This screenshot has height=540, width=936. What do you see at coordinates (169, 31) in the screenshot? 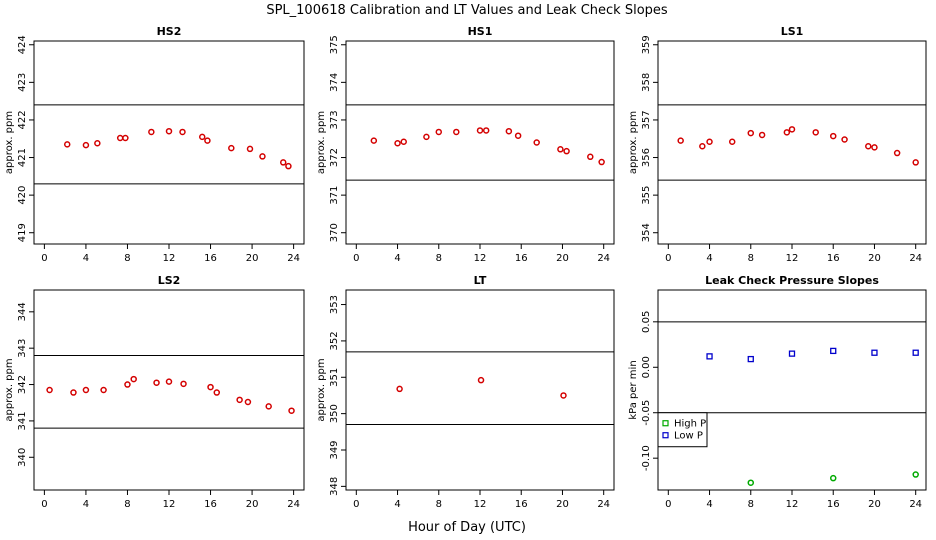
I see `panel-title: HS2` at bounding box center [169, 31].